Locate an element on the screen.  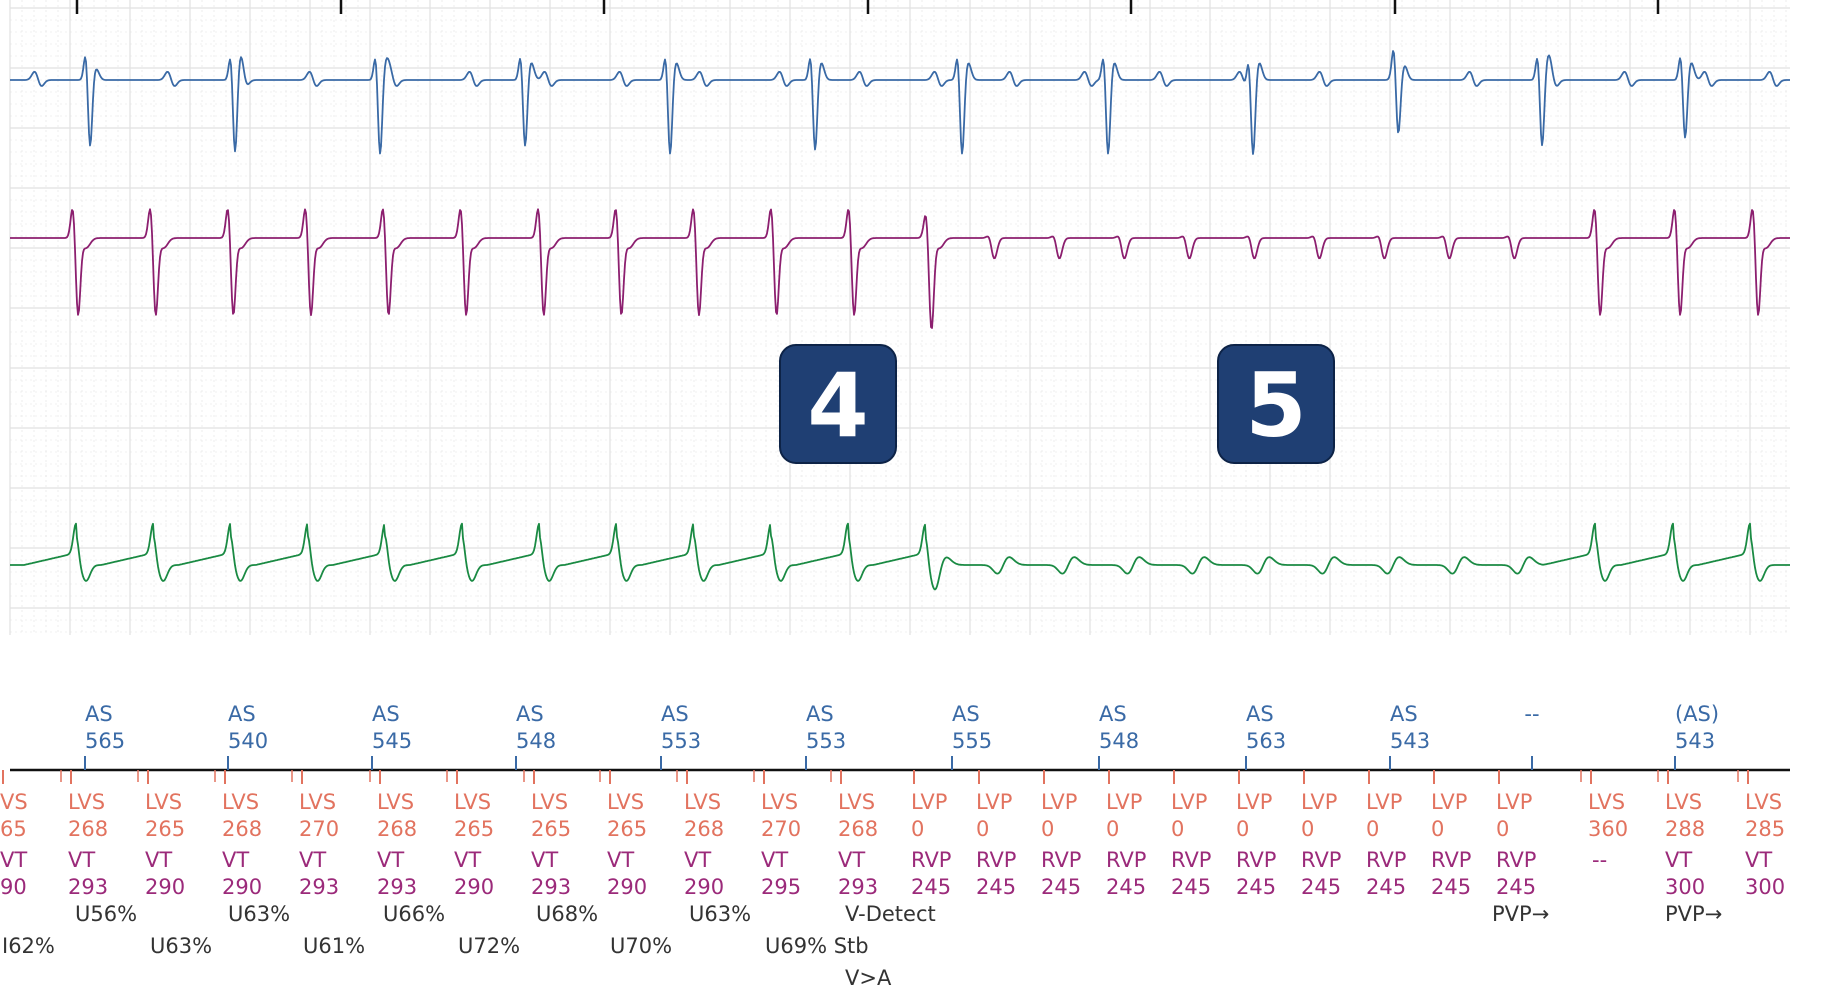
badge-4: 4 is located at coordinates (838, 404).